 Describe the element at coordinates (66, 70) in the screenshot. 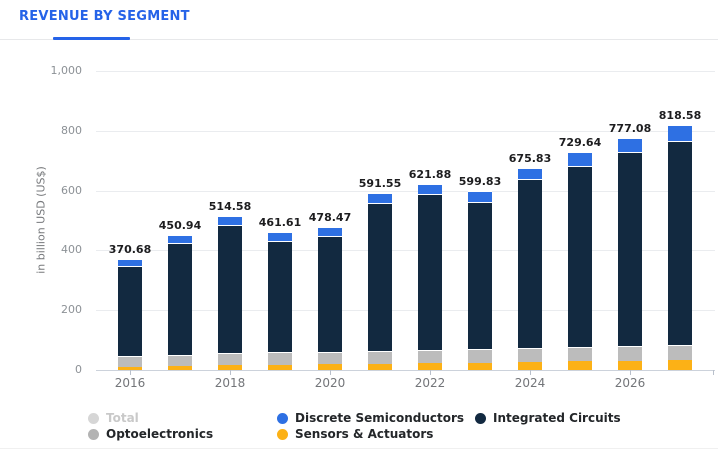

I see `y-tick-label: 1,000` at that location.